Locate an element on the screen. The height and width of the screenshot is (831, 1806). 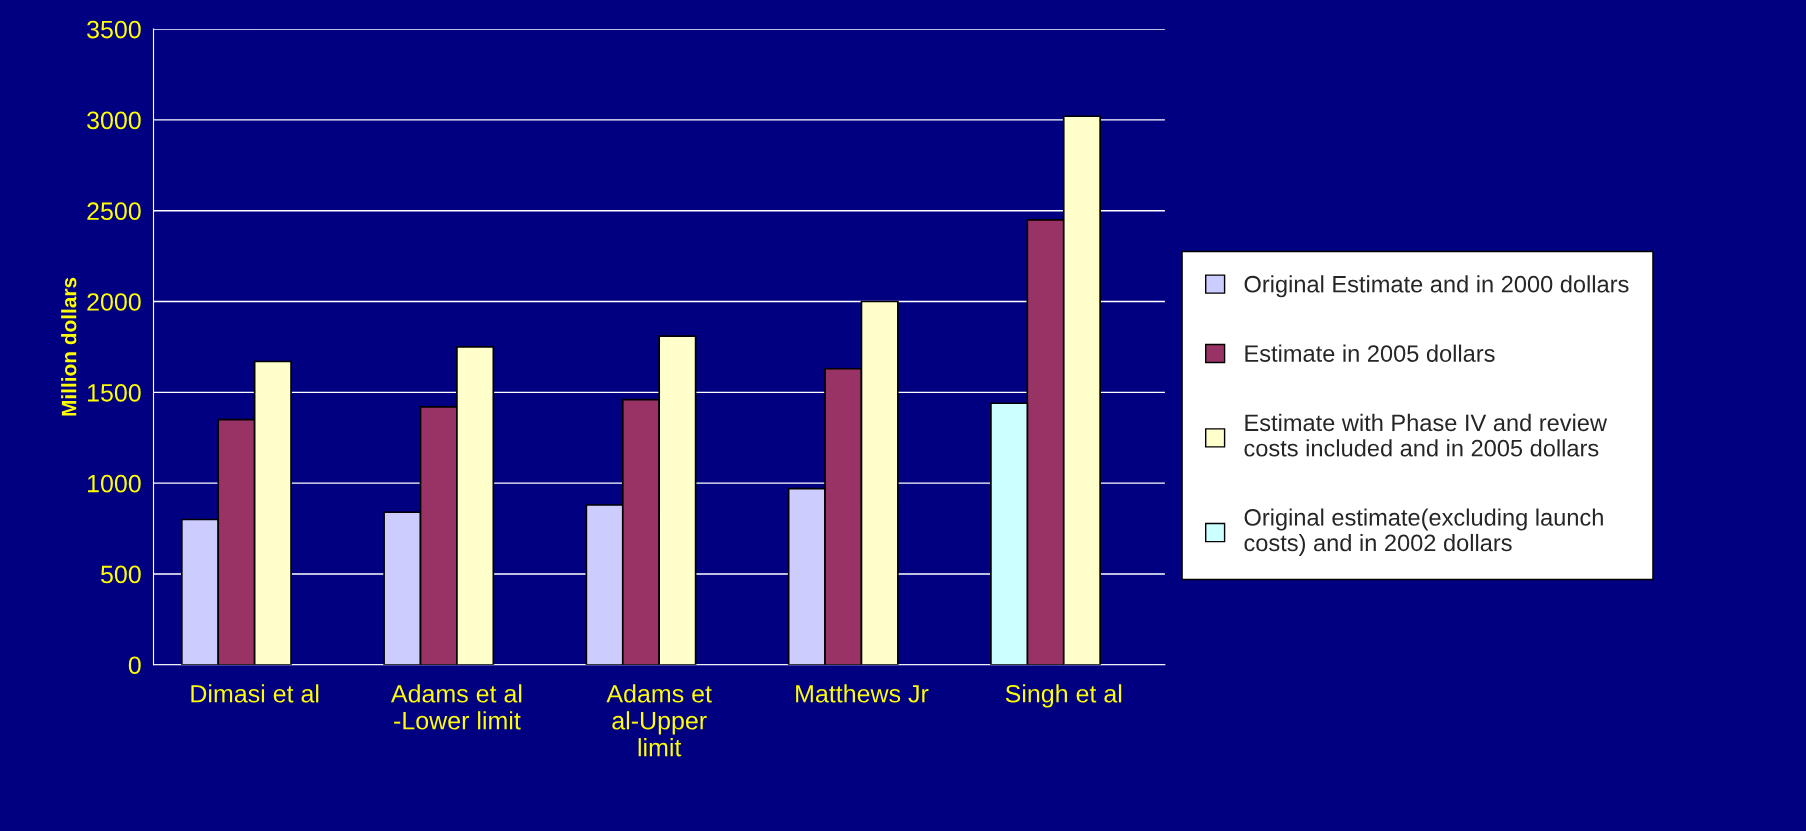
legend-label: Original estimate(excluding launch costs) and in 2002 dollars is located at coordinates (1423, 532).